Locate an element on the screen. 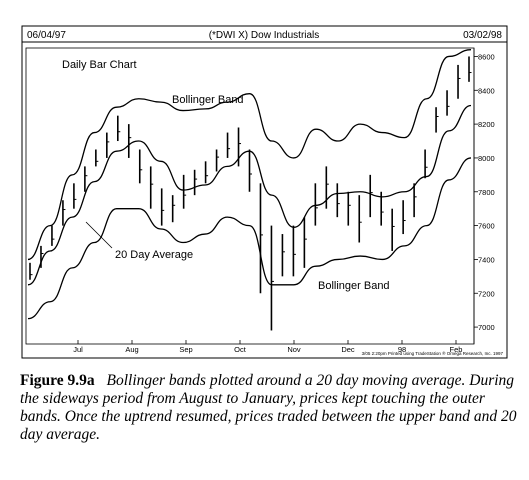  y-tick-label: 7800 is located at coordinates (486, 192).